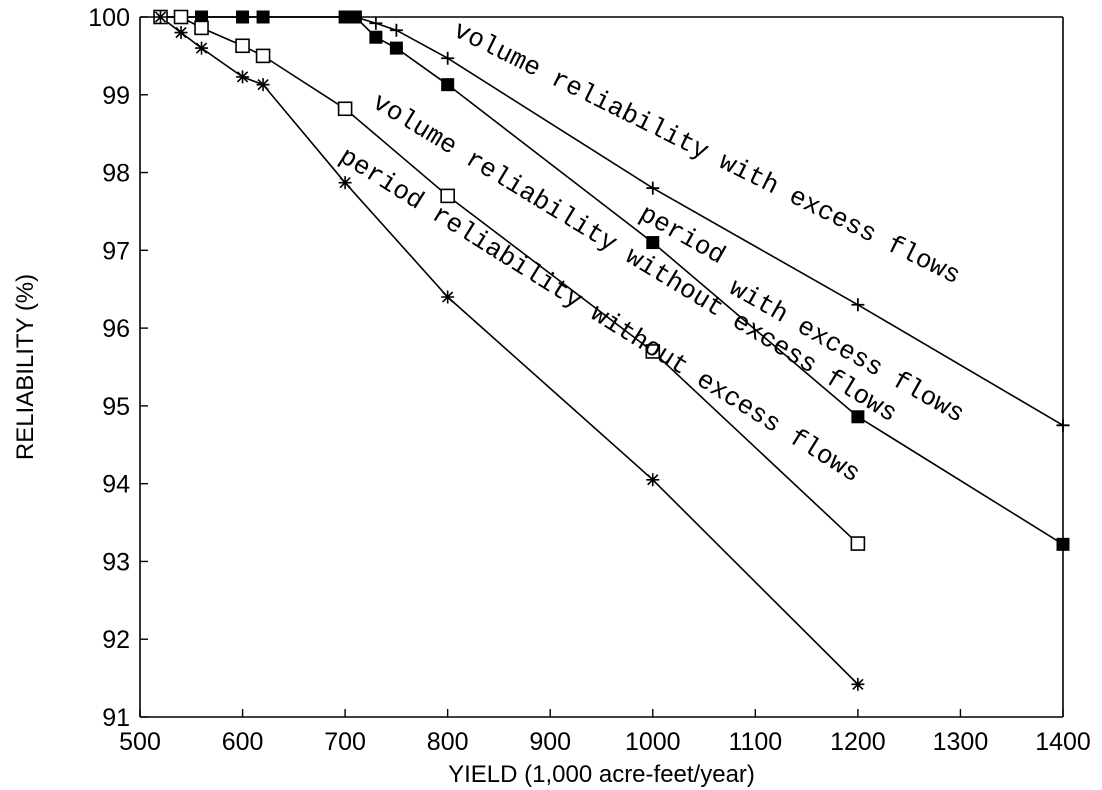 Image resolution: width=1102 pixels, height=790 pixels. I want to click on x-tick-label: 1400, so click(1063, 742).